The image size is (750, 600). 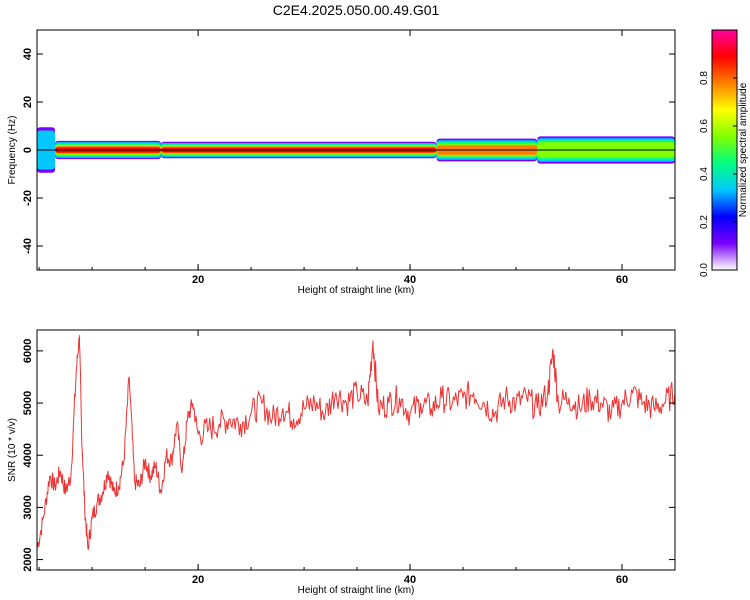 What do you see at coordinates (704, 174) in the screenshot?
I see `colorbar-tick-label: 0.4` at bounding box center [704, 174].